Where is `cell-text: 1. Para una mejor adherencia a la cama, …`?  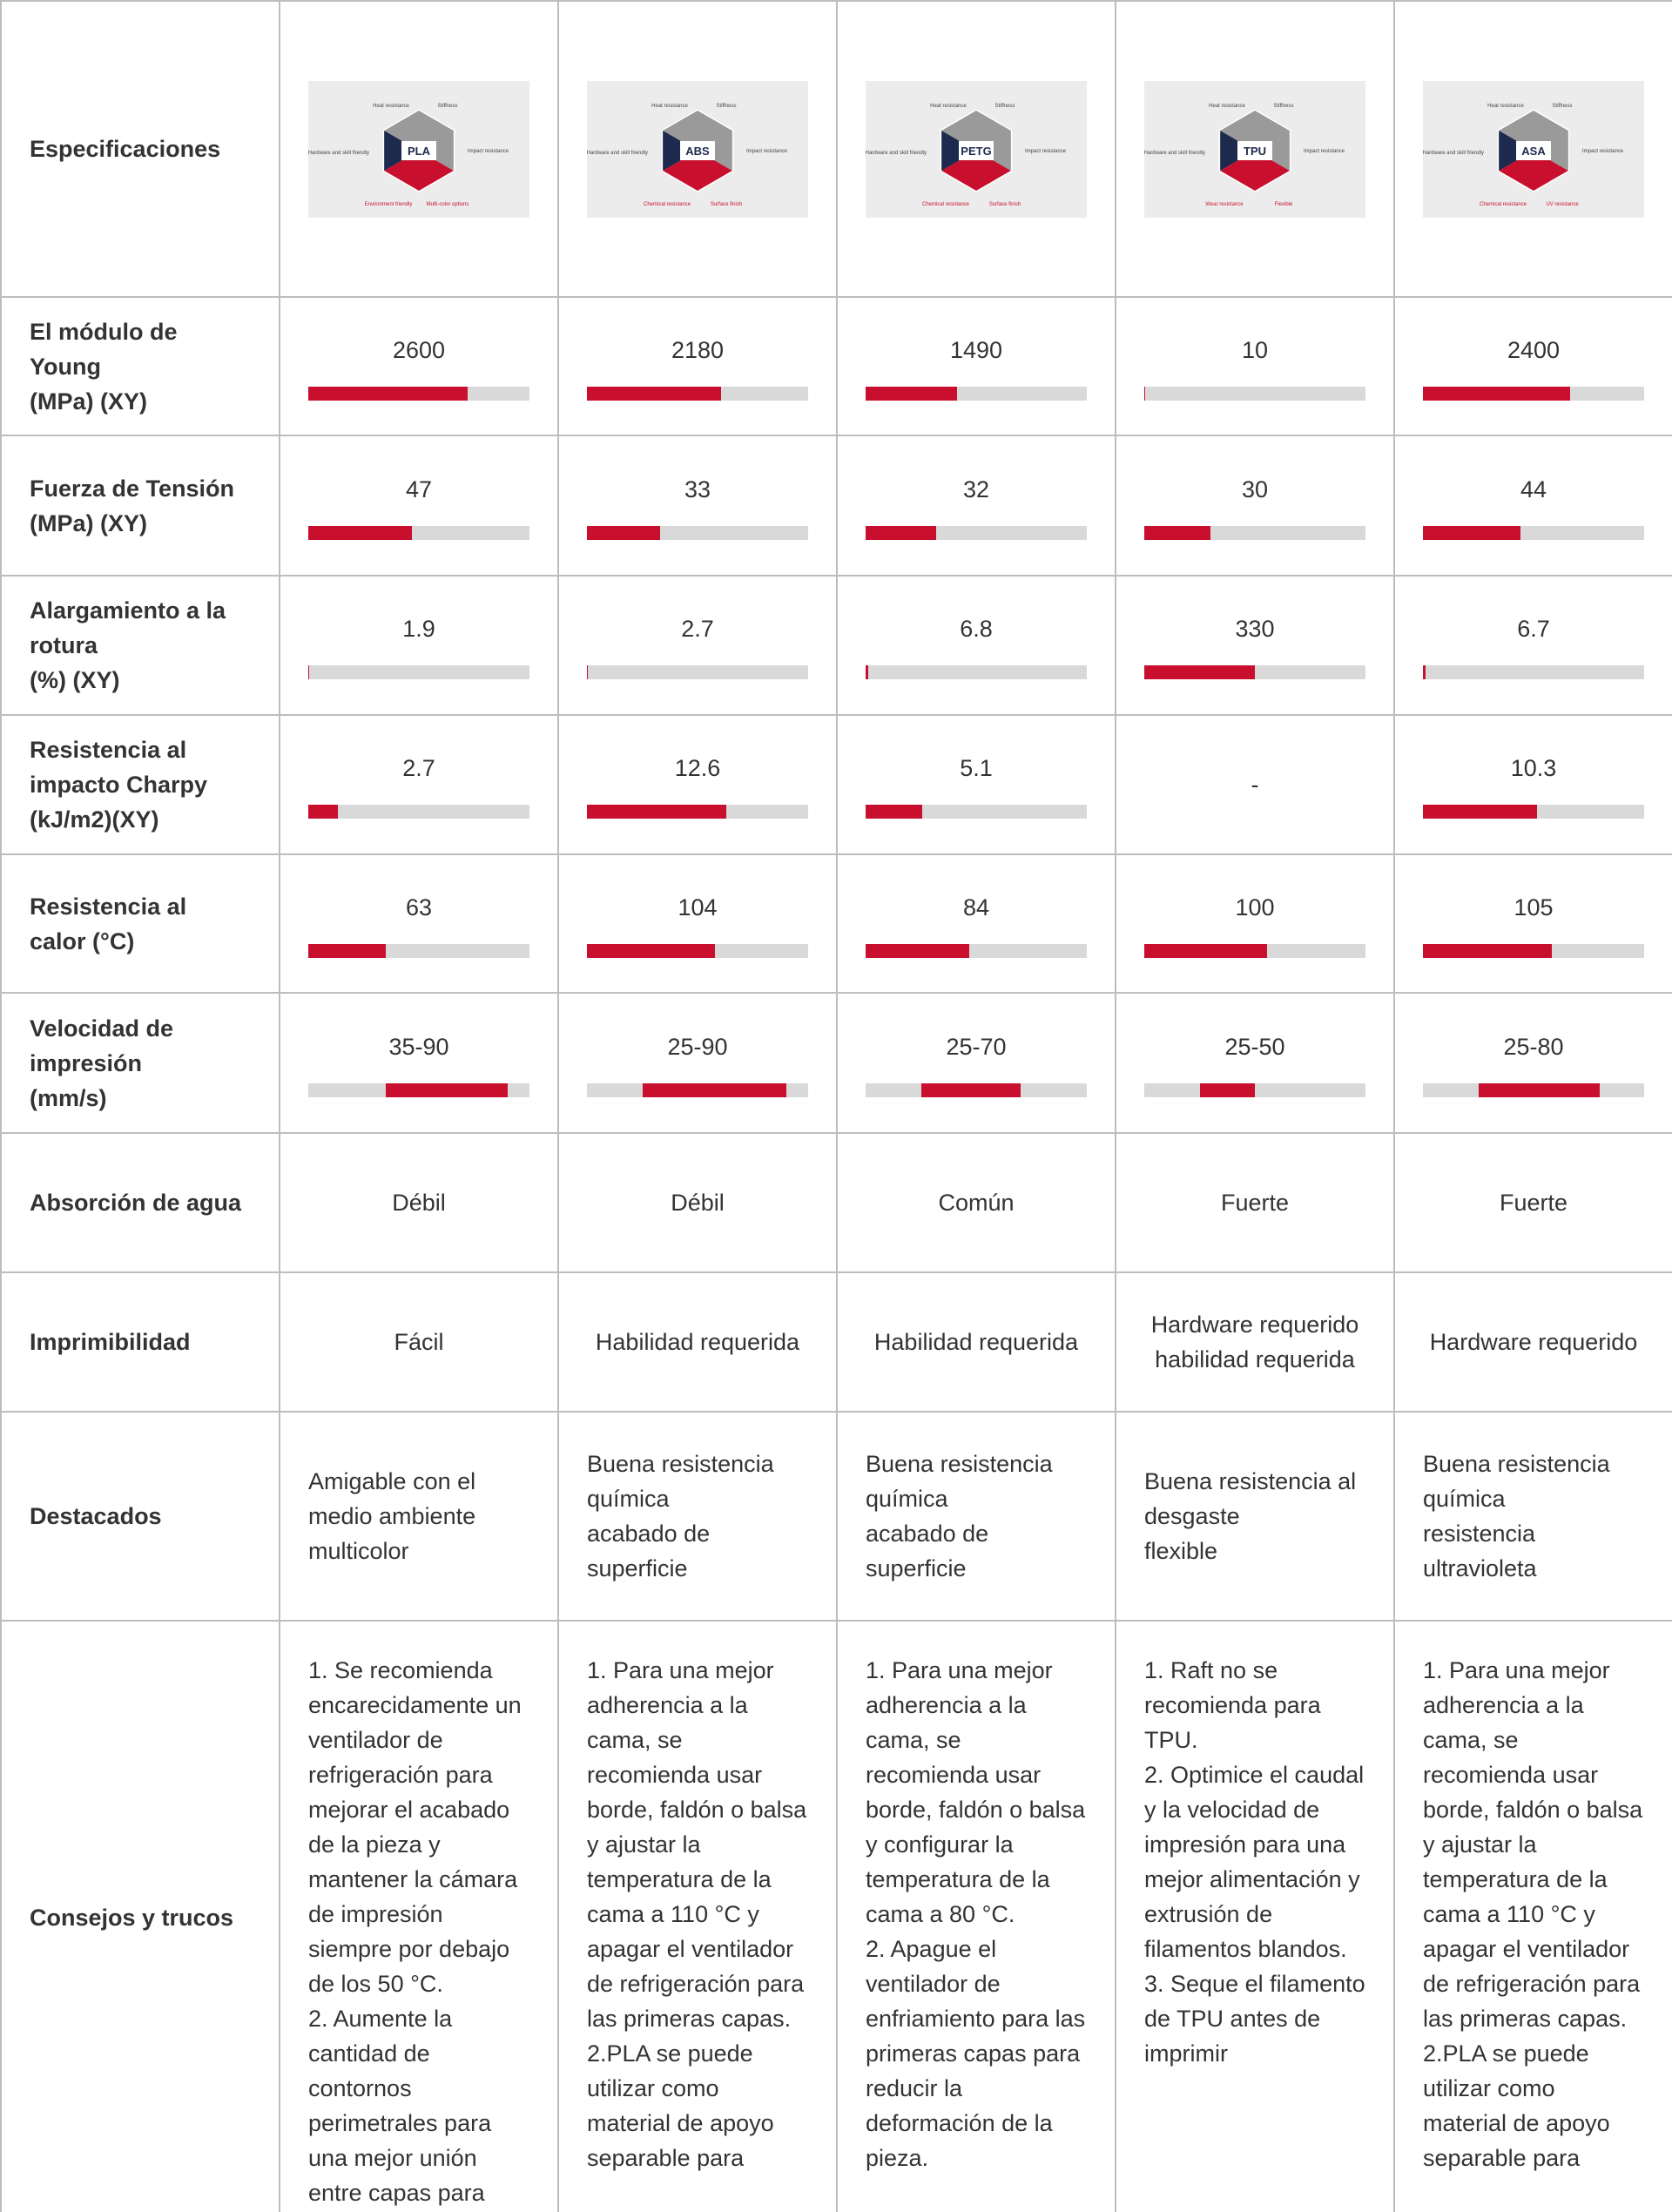
cell-text: 1. Para una mejor adherencia a la cama, … is located at coordinates (976, 1914).